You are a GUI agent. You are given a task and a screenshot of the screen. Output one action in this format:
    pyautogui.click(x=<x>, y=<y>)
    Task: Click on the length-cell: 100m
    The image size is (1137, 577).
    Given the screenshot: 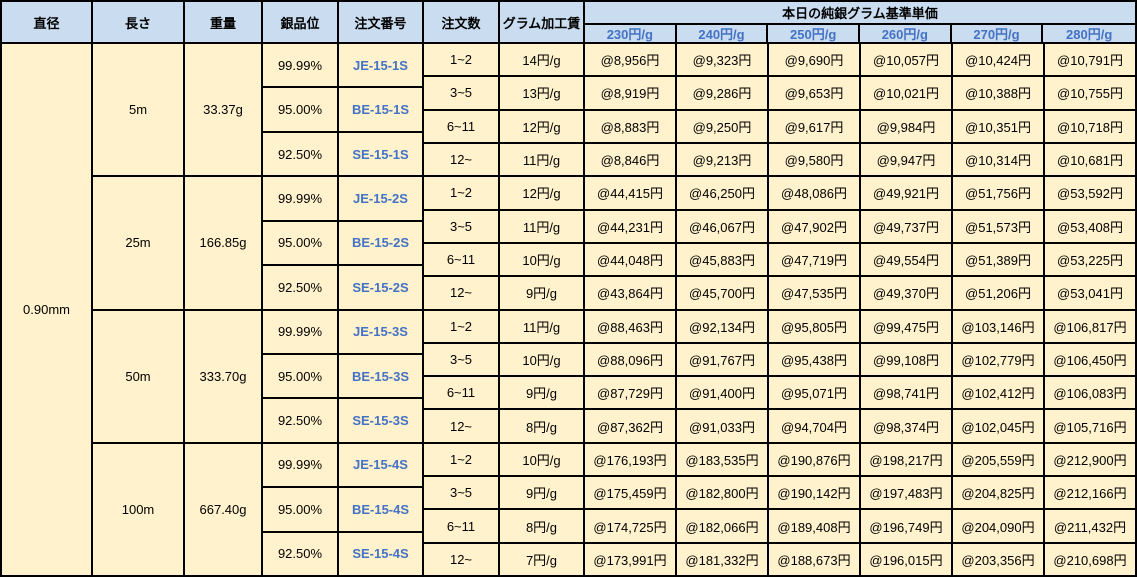 What is the action you would take?
    pyautogui.click(x=139, y=509)
    